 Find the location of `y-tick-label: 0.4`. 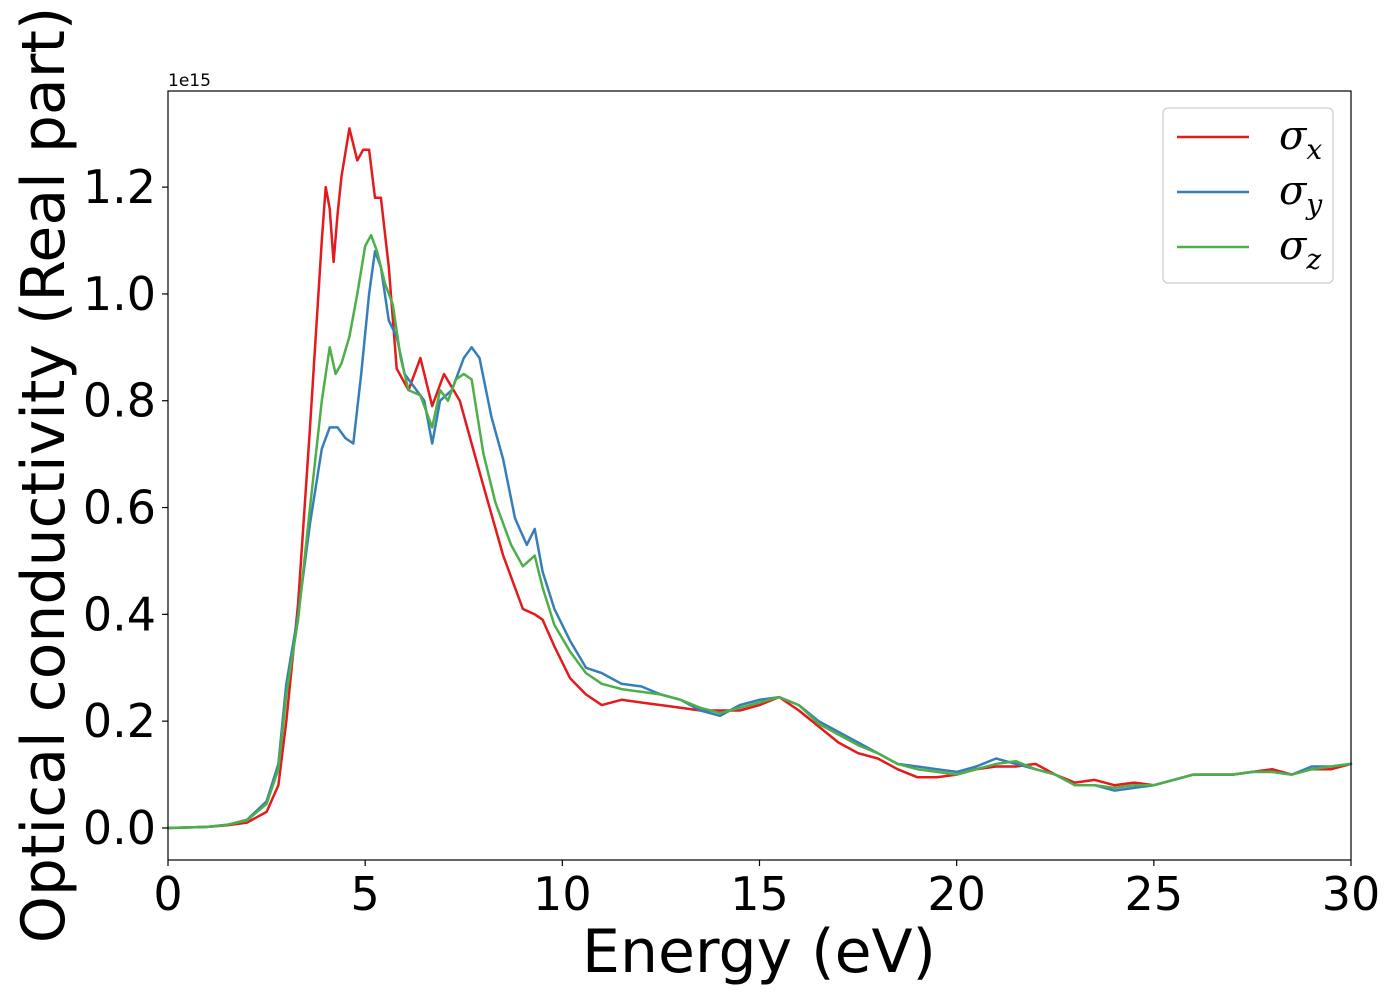

y-tick-label: 0.4 is located at coordinates (119, 614).